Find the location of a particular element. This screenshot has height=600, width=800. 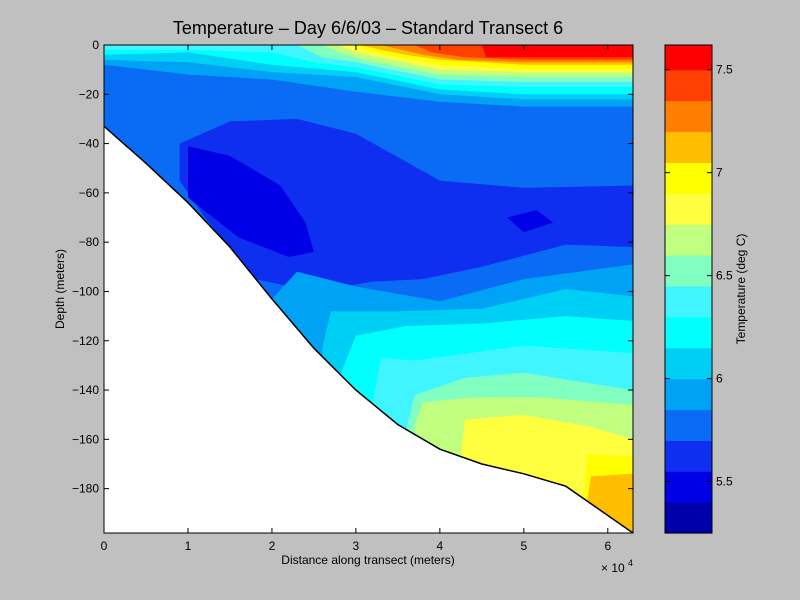

colorbar-frame is located at coordinates (688, 289).